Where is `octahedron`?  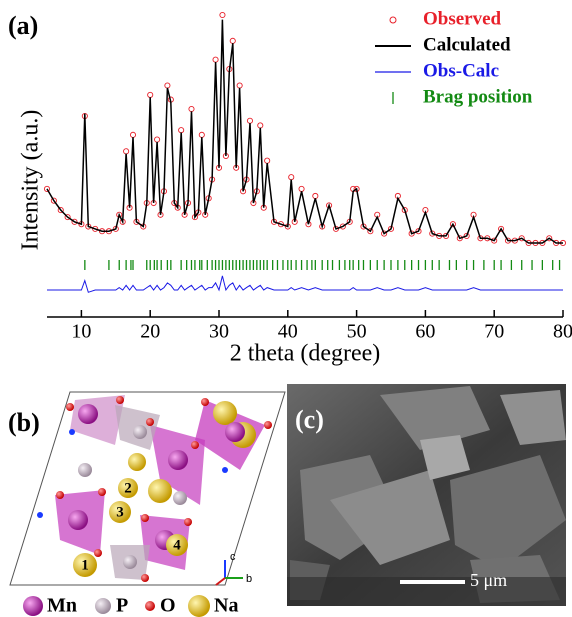 octahedron is located at coordinates (97, 420).